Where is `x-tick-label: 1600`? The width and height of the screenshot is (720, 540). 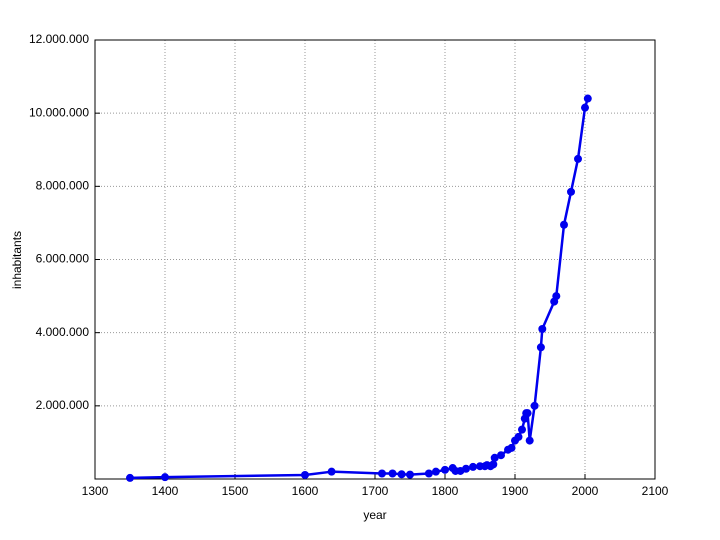
x-tick-label: 1600 is located at coordinates (305, 491).